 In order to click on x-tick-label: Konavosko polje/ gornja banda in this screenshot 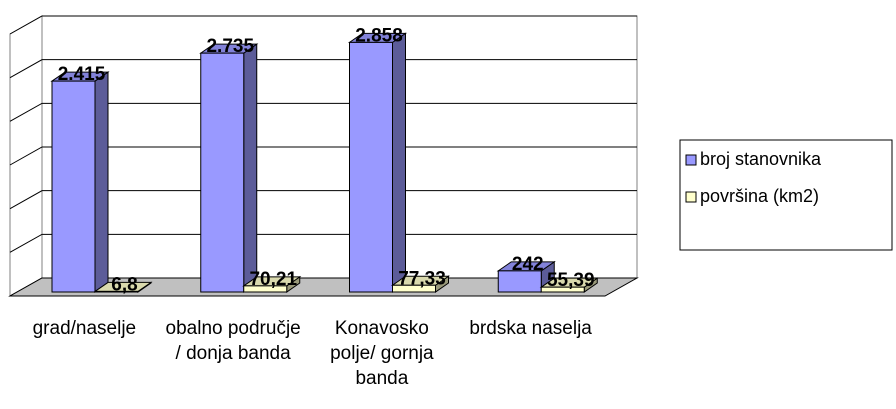, I will do `click(382, 353)`.